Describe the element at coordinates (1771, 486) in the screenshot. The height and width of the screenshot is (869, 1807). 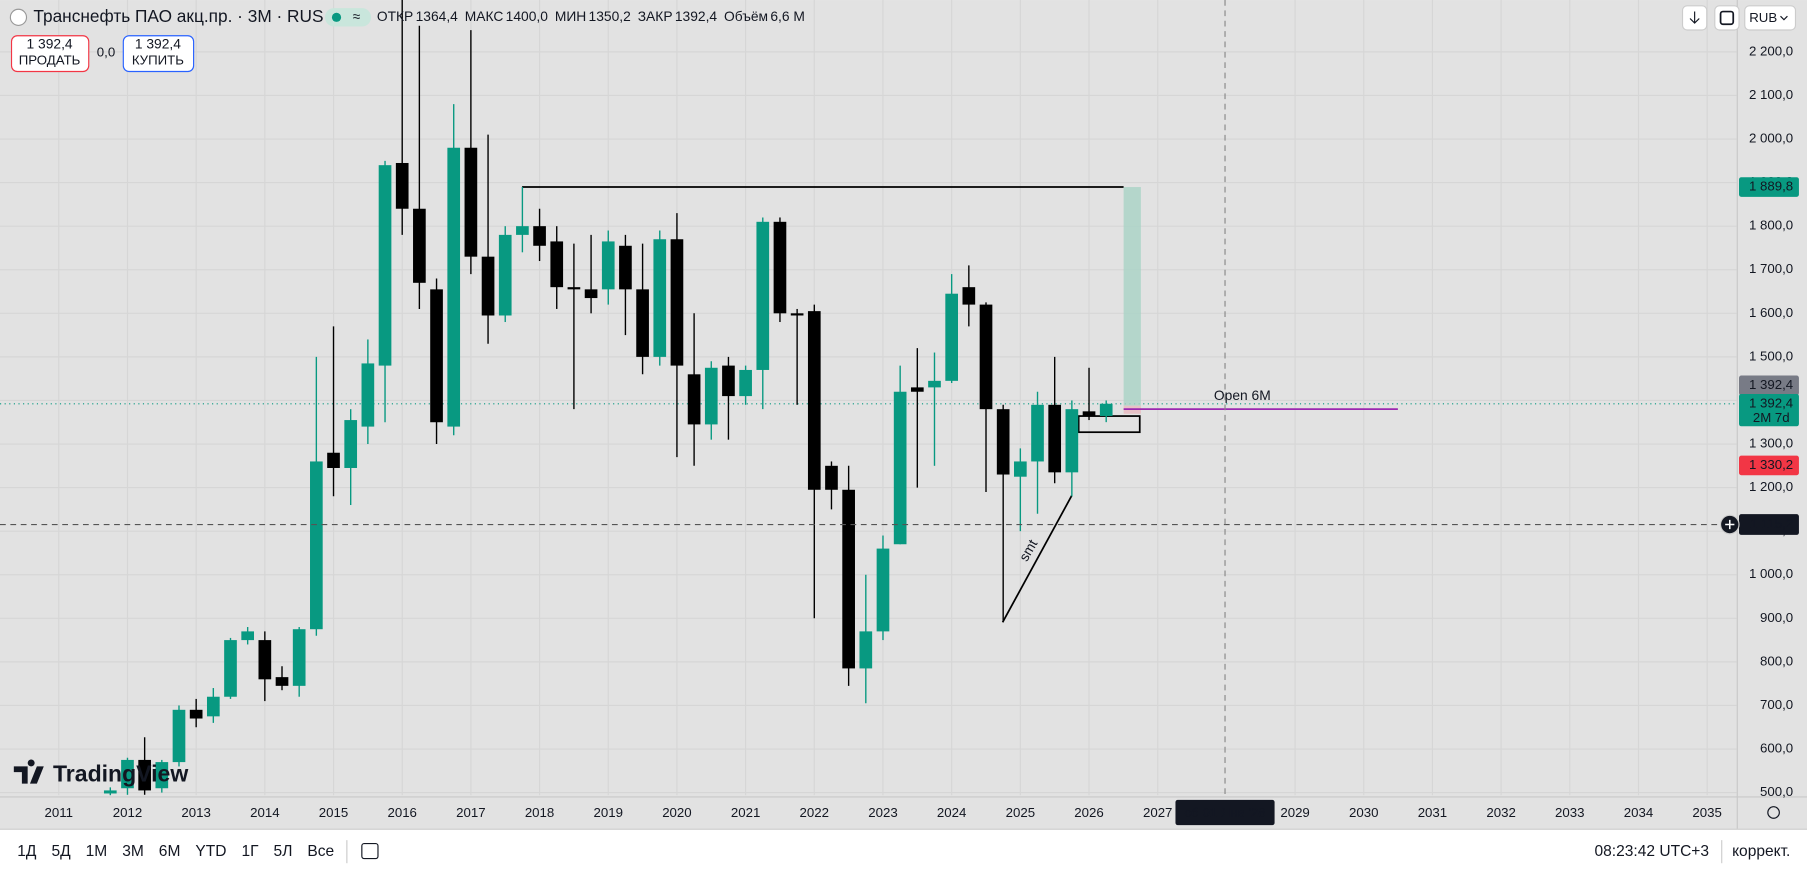
I see `y-tick-label: 1 200,0` at that location.